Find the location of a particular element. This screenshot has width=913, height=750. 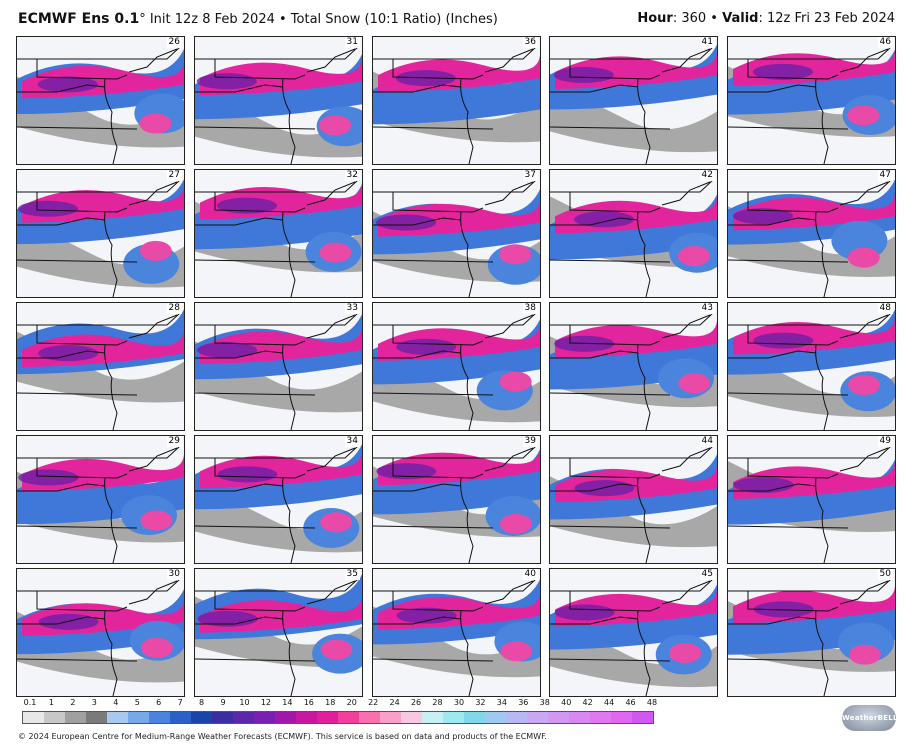

member-panel: 31 is located at coordinates (278, 100).